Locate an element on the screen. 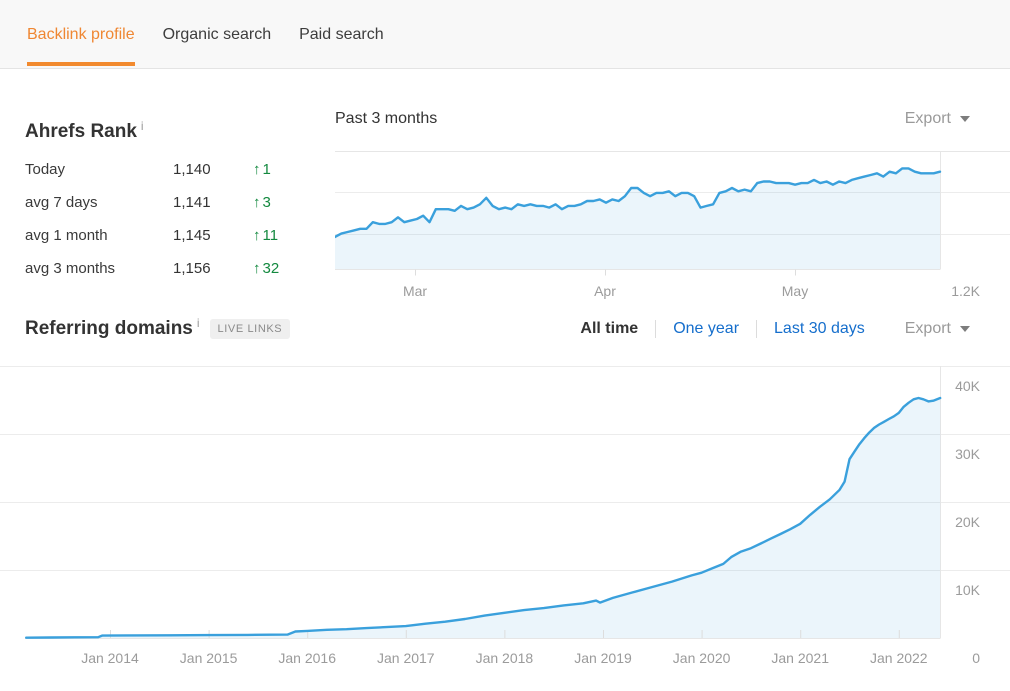 Image resolution: width=1010 pixels, height=691 pixels. y-axis-label: 0 is located at coordinates (976, 658).